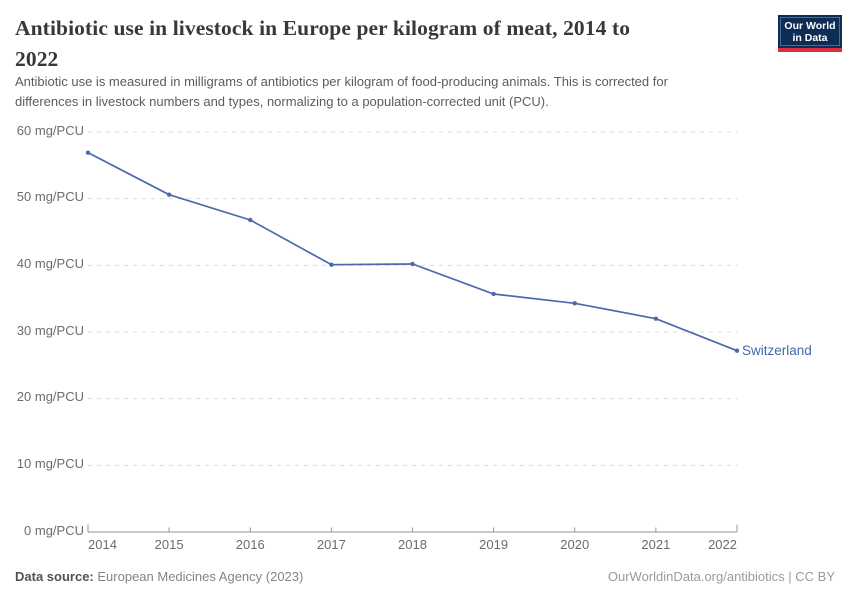 Image resolution: width=850 pixels, height=600 pixels. What do you see at coordinates (200, 576) in the screenshot?
I see `data-source-value: European Medicines Agency (2023)` at bounding box center [200, 576].